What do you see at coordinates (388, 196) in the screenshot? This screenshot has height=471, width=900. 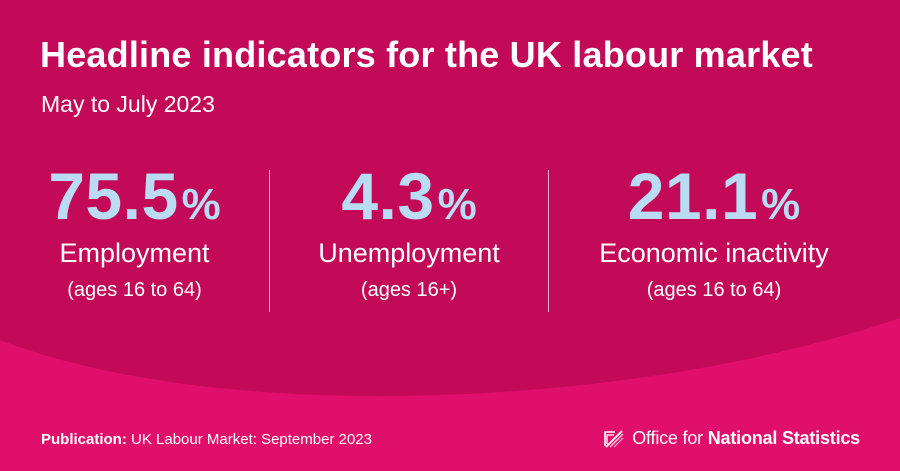 I see `stat-number: 4.3` at bounding box center [388, 196].